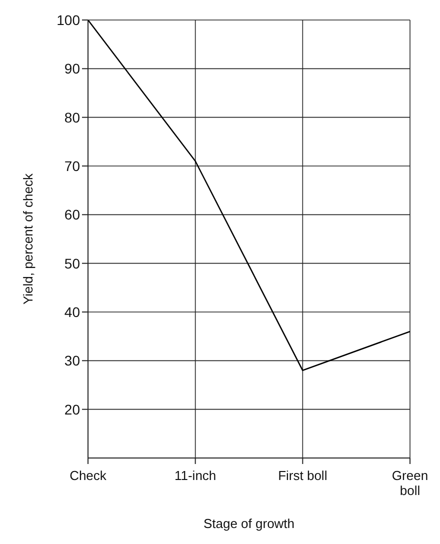 The image size is (440, 544). What do you see at coordinates (72, 312) in the screenshot?
I see `y-tick-label: 40` at bounding box center [72, 312].